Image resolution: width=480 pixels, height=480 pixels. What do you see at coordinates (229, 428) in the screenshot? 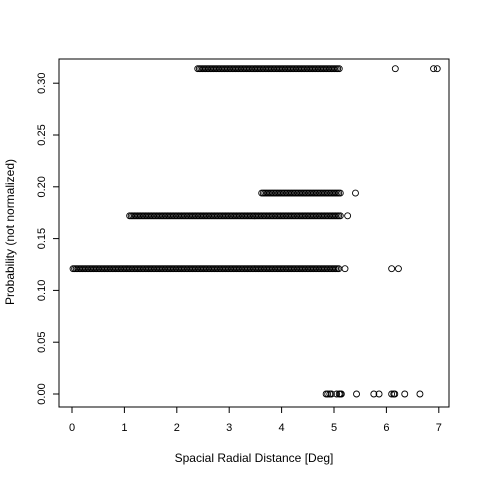
I see `x-tick-label: 3` at bounding box center [229, 428].